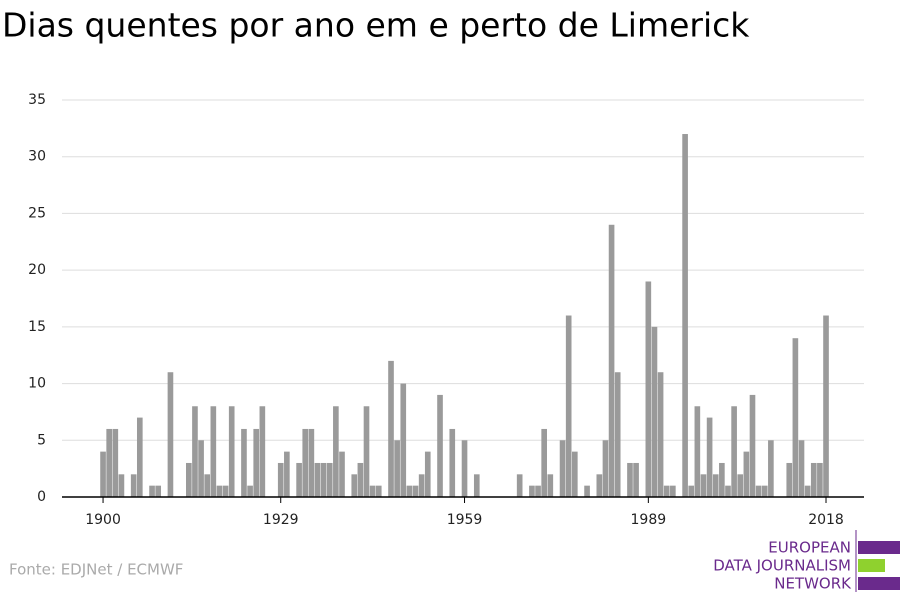  What do you see at coordinates (826, 520) in the screenshot?
I see `x-tick-label: 2018` at bounding box center [826, 520].